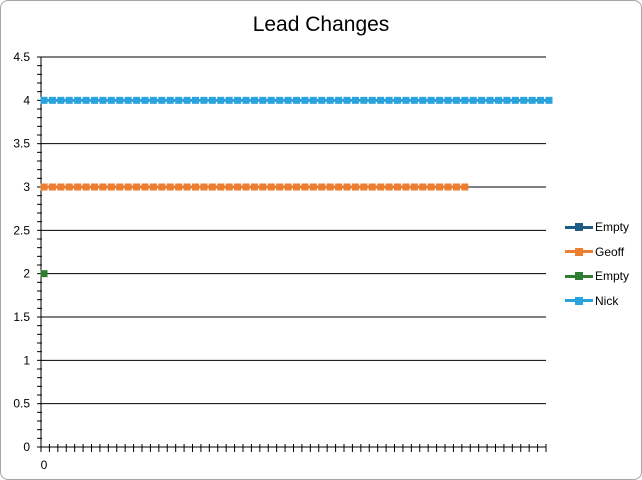 The width and height of the screenshot is (642, 480). I want to click on data-point-empty, so click(44, 274).